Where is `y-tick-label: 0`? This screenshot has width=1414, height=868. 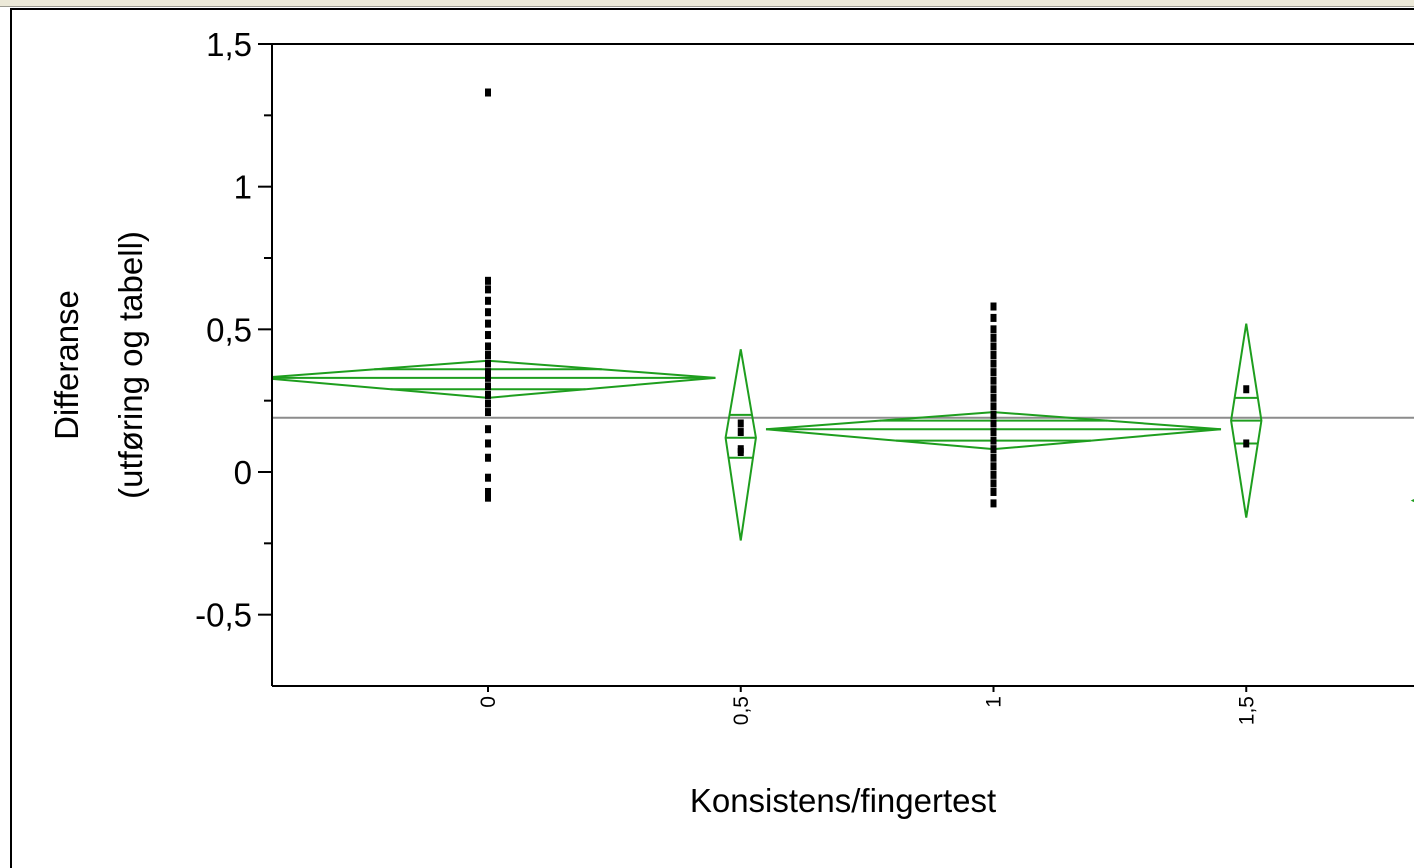
y-tick-label: 0 is located at coordinates (243, 472).